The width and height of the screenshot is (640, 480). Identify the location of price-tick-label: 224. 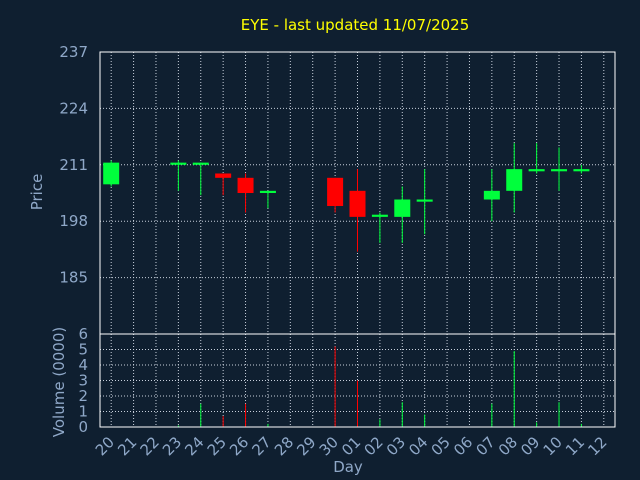
(73, 108).